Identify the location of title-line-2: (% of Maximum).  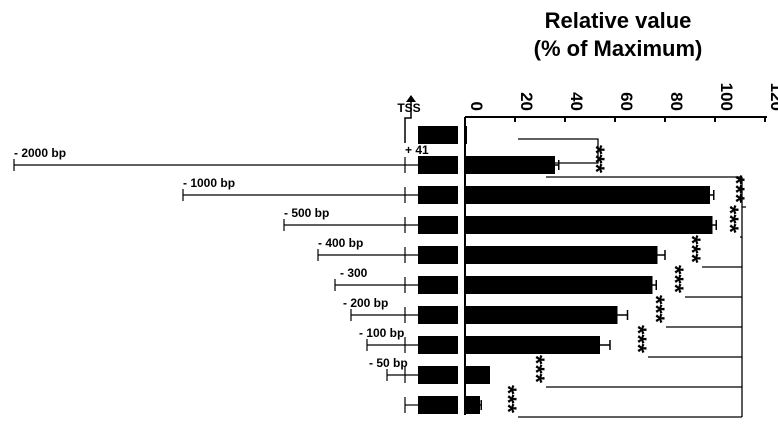
(618, 48).